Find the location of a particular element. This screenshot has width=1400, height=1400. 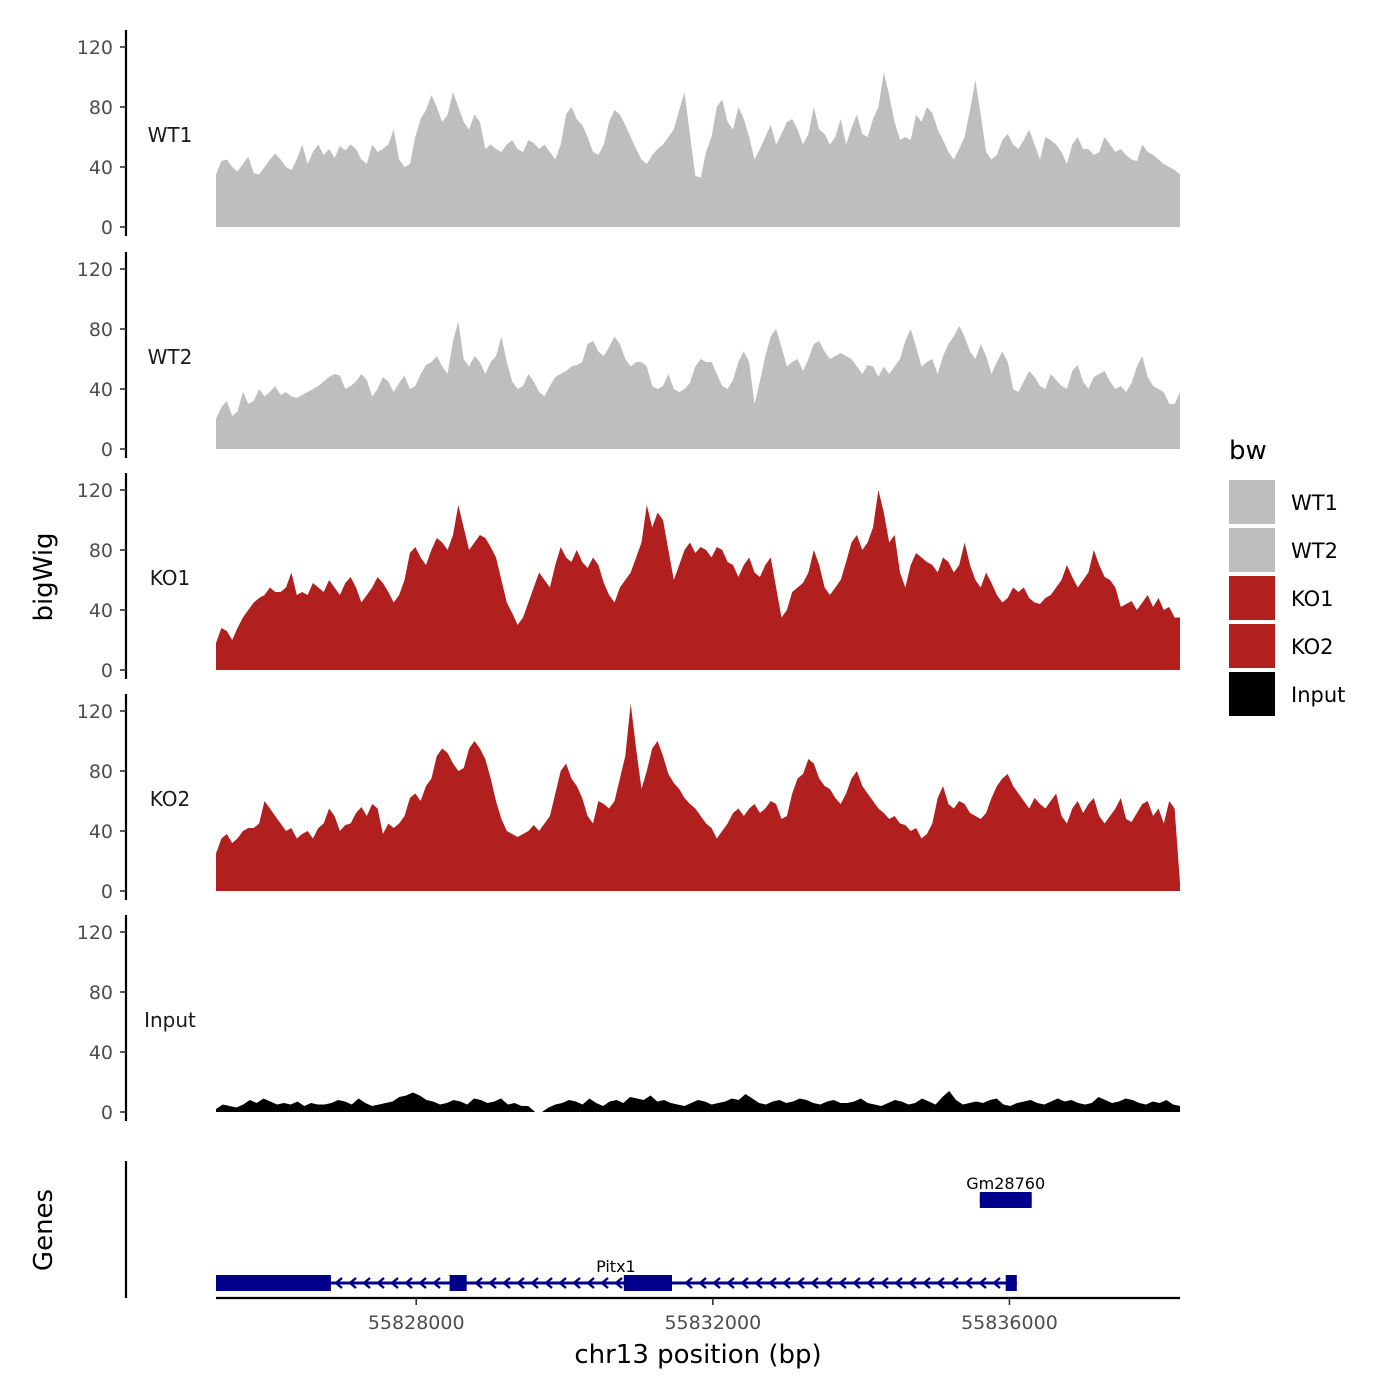

x-axis: 55828000 55832000 55836000 is located at coordinates (698, 1315).